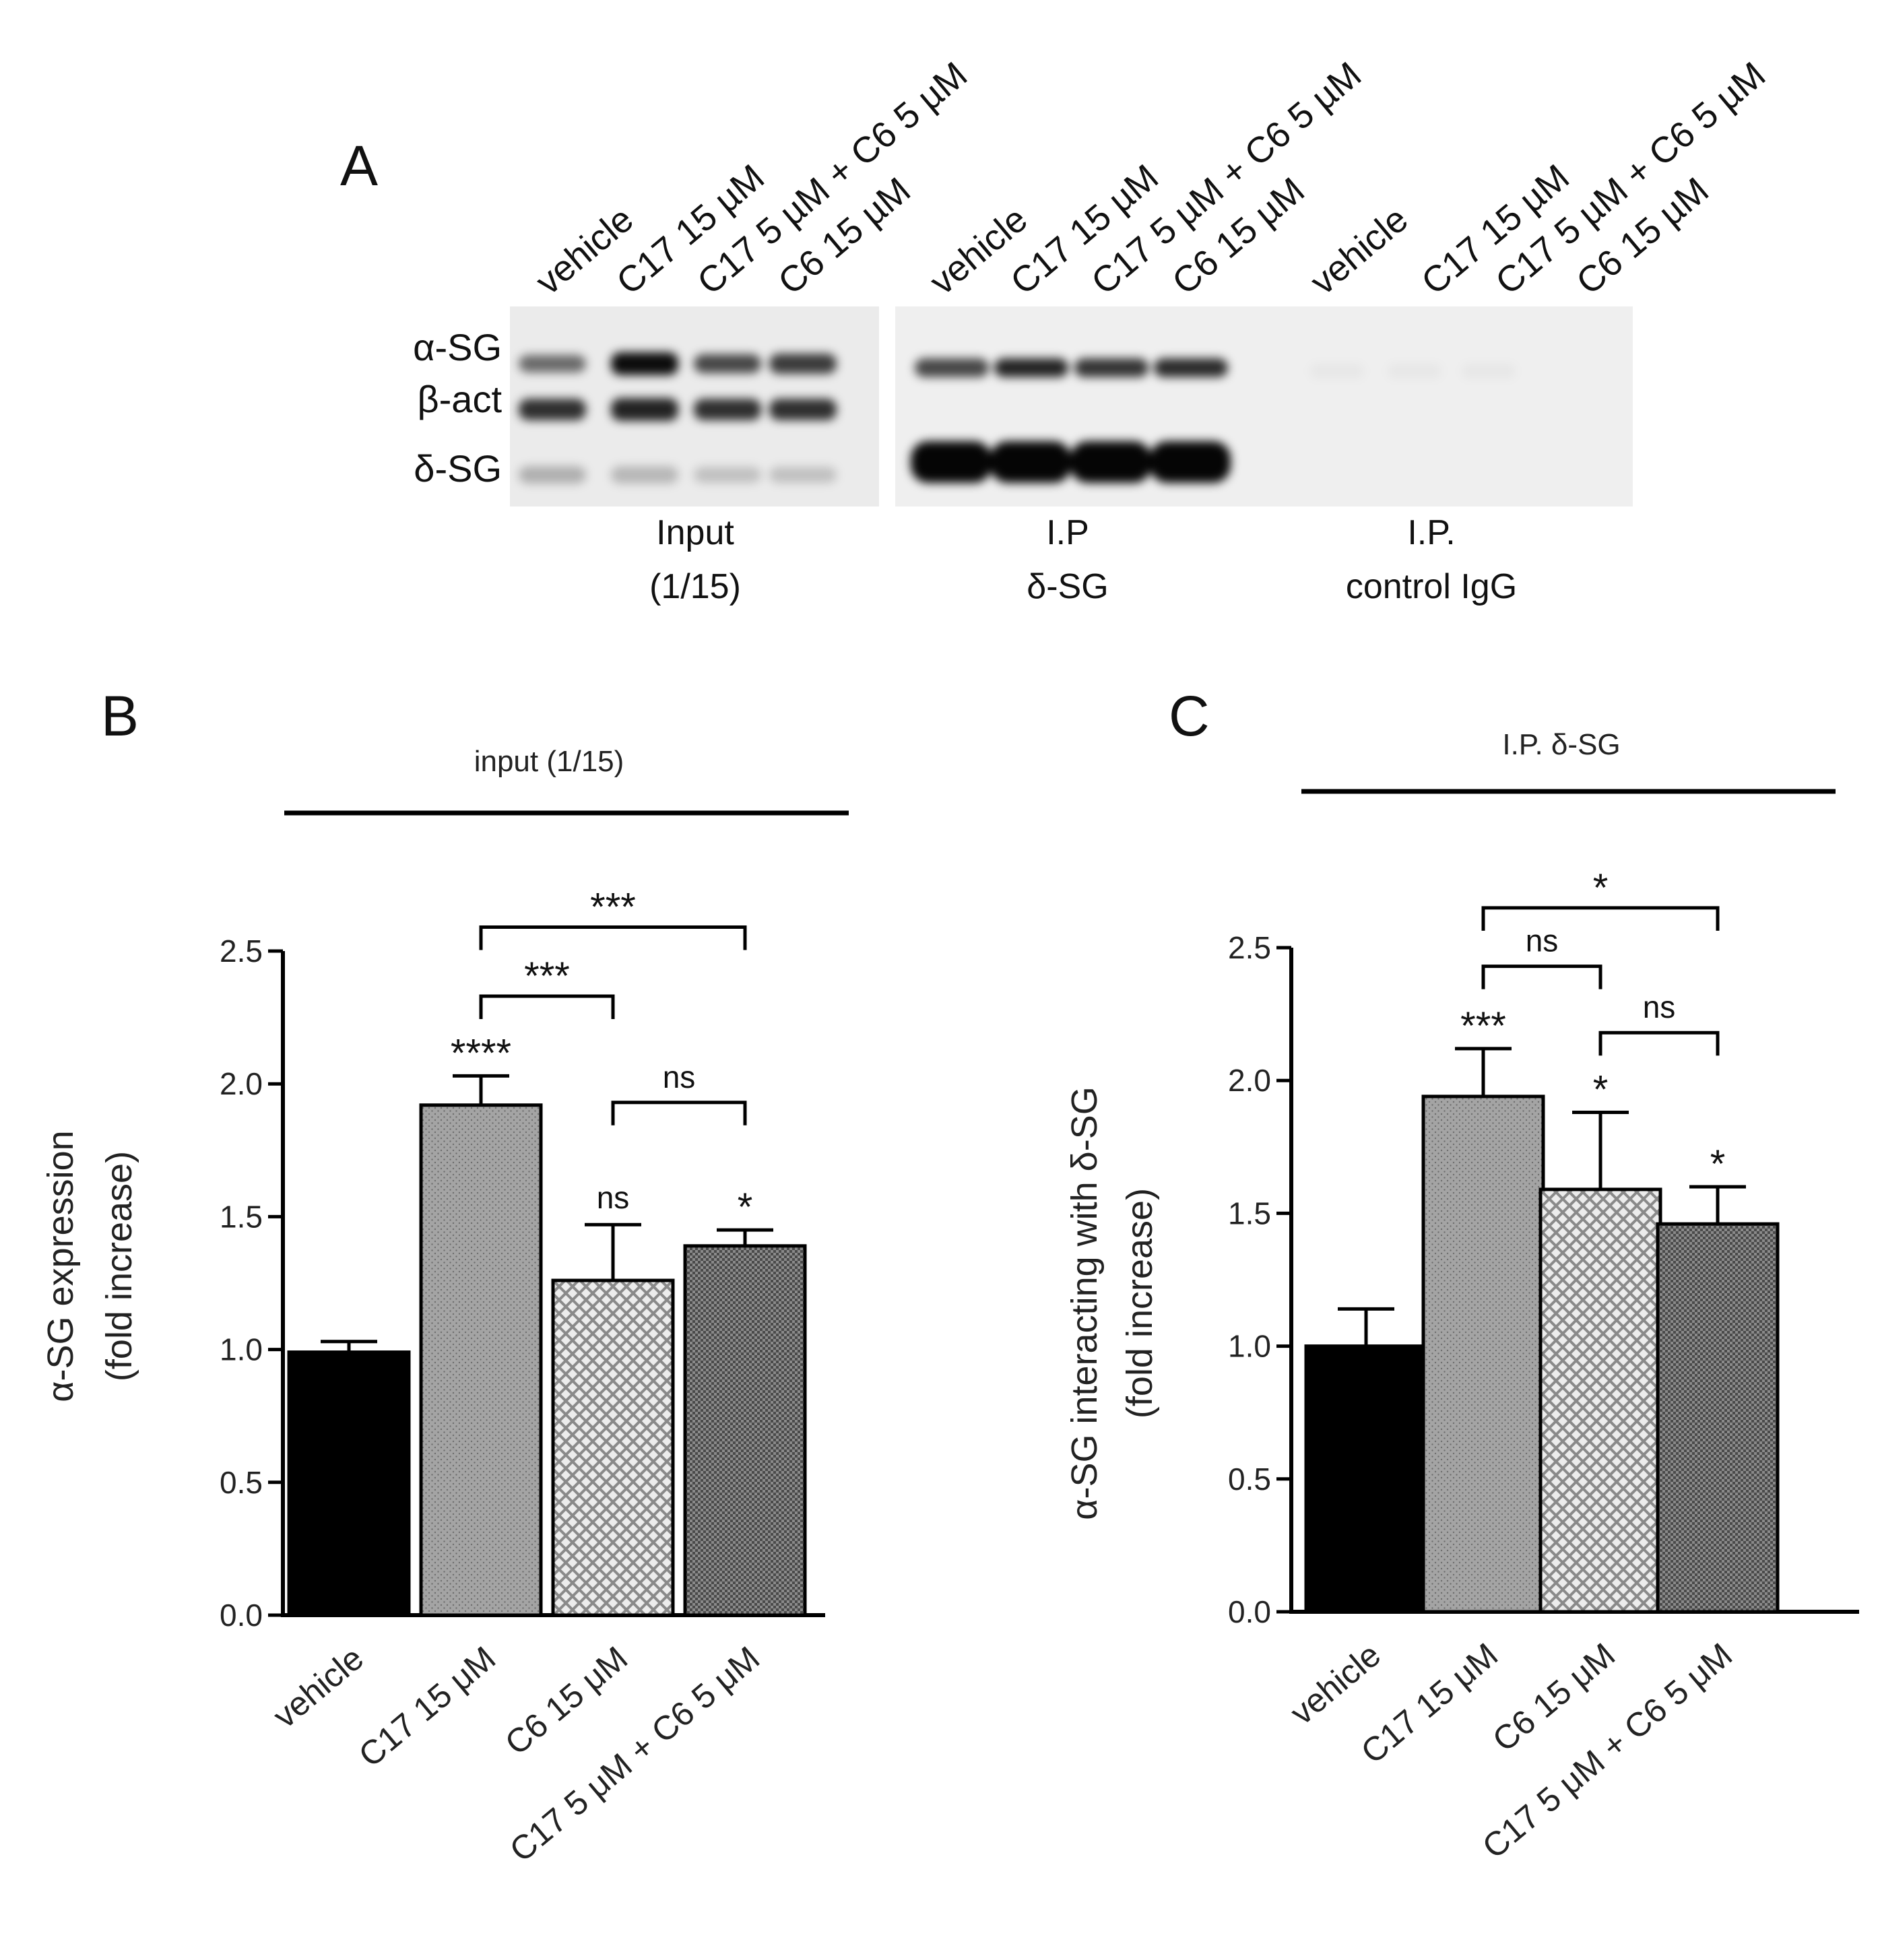  Describe the element at coordinates (459, 399) in the screenshot. I see `band-label: β-act` at that location.